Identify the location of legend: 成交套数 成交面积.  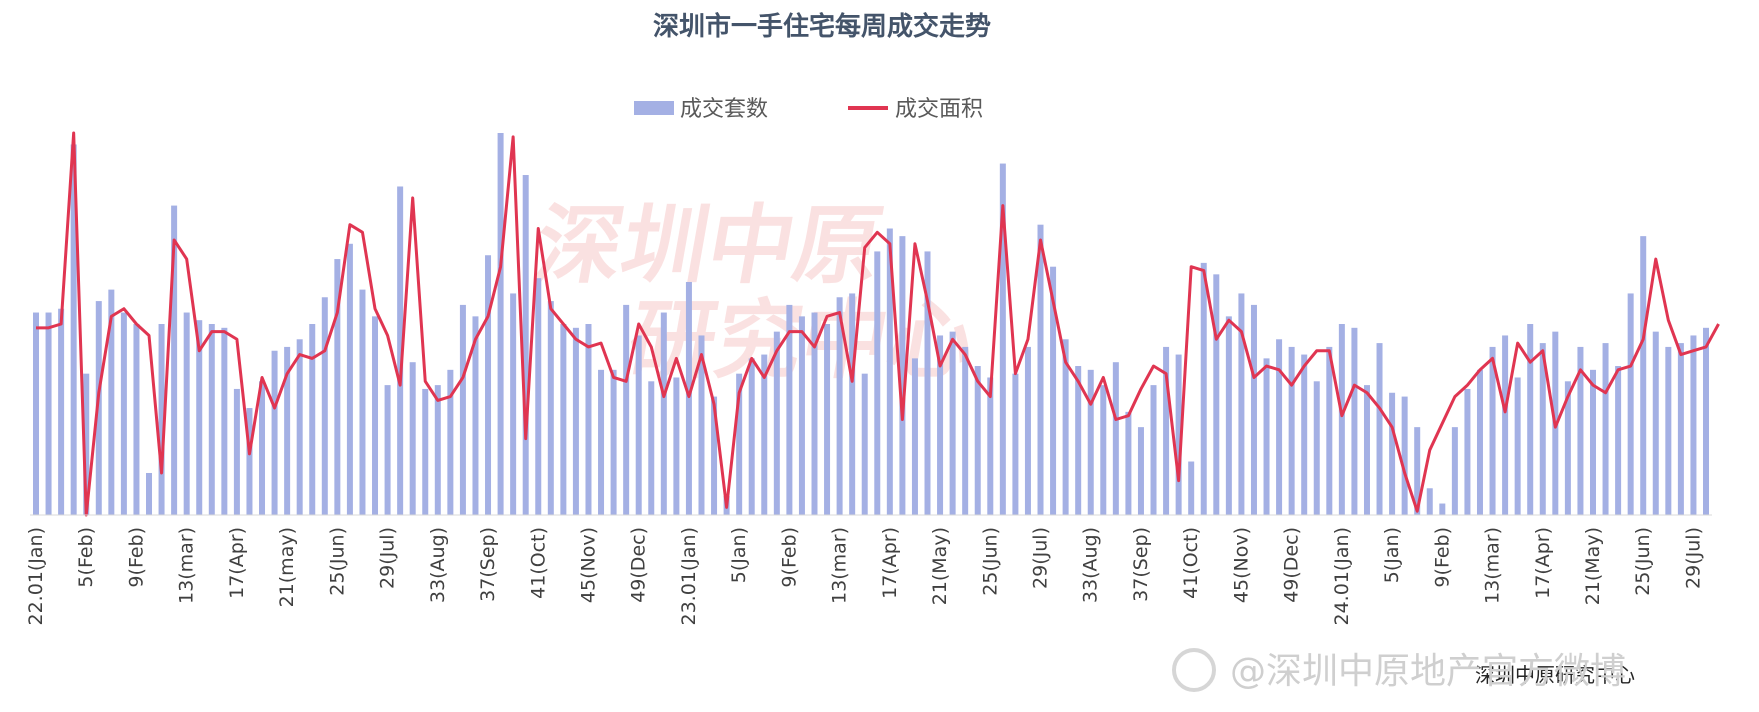
(808, 109).